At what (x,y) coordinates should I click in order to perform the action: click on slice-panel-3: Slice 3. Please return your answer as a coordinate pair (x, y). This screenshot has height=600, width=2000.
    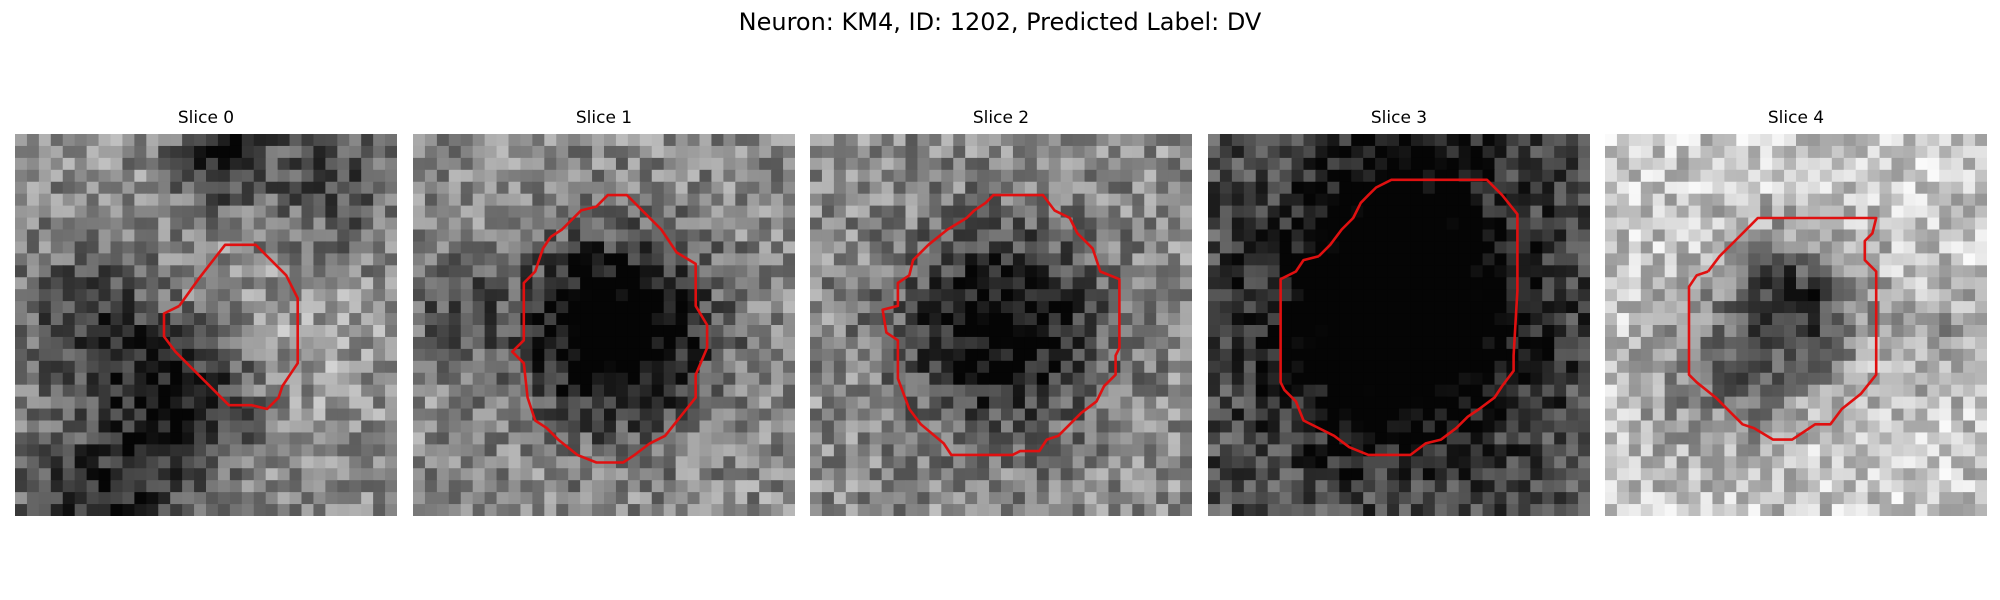
    Looking at the image, I should click on (1399, 311).